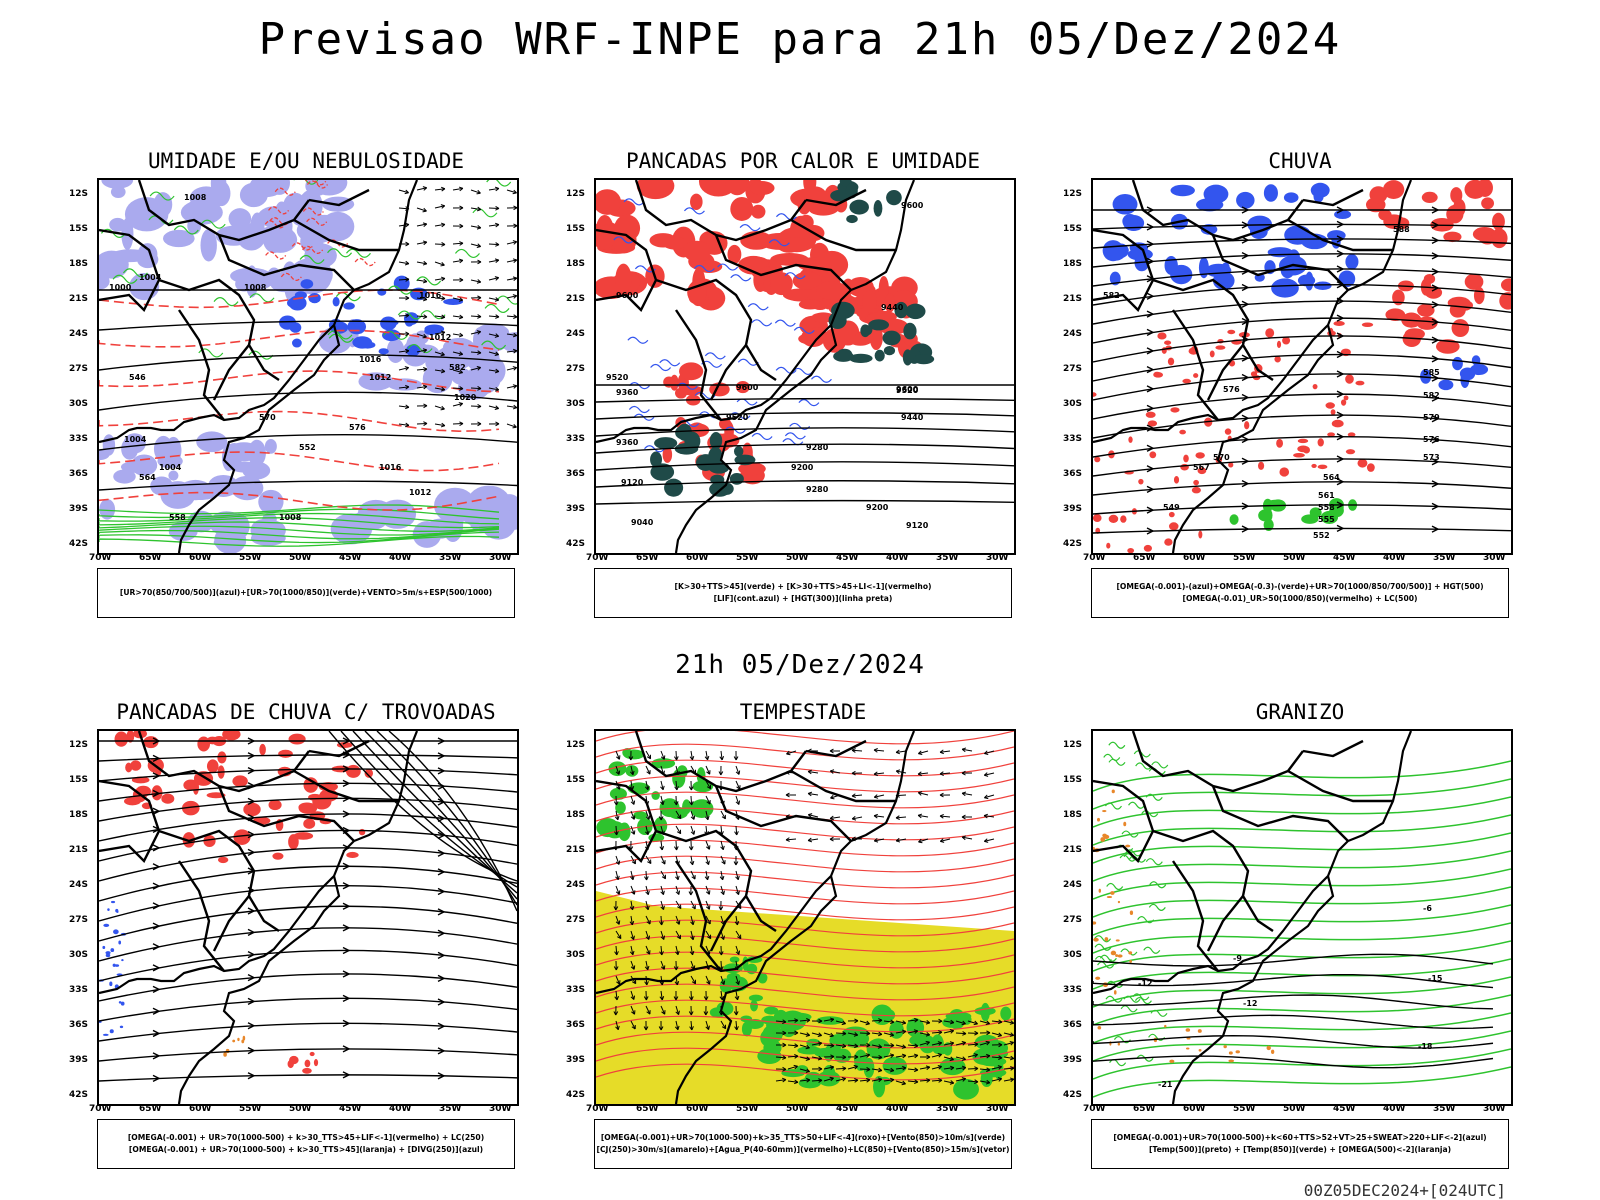 The image size is (1600, 1200). Describe the element at coordinates (1201, 467) in the screenshot. I see `contour-label: 567` at that location.